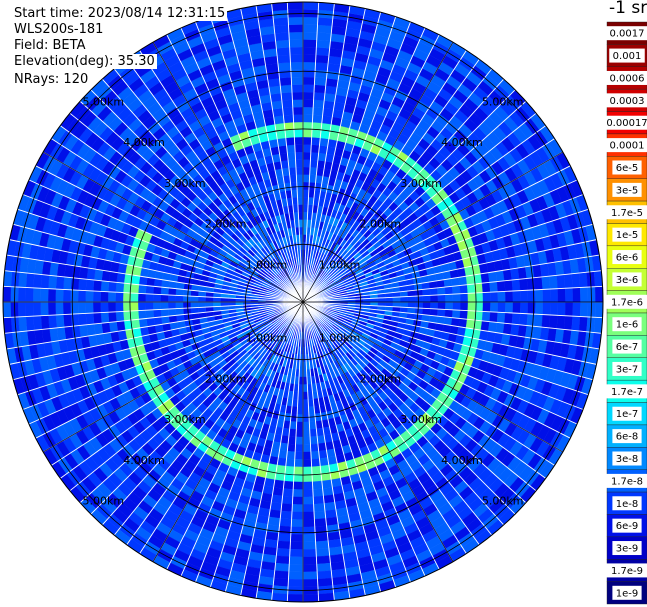 The height and width of the screenshot is (607, 647). I want to click on colorbar-tick-label: 0.0003, so click(627, 101).